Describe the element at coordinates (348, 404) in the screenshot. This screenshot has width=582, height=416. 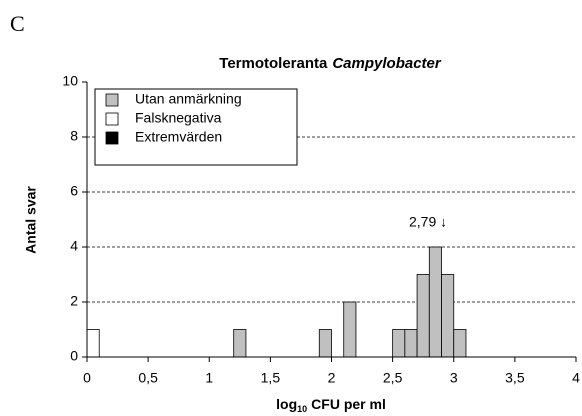
I see `x-label-part: CFU per ml` at that location.